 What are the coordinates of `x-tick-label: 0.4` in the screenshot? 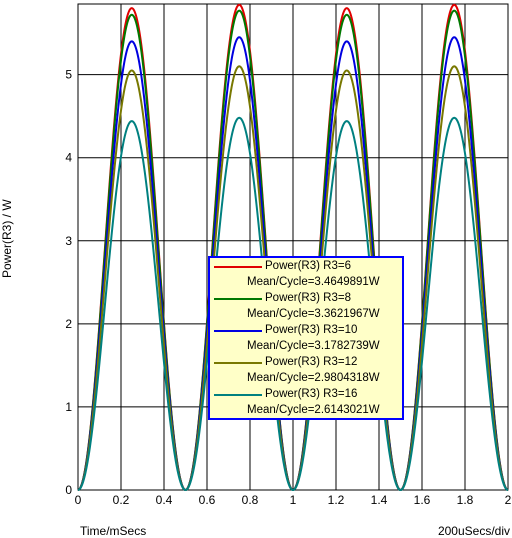 It's located at (164, 500).